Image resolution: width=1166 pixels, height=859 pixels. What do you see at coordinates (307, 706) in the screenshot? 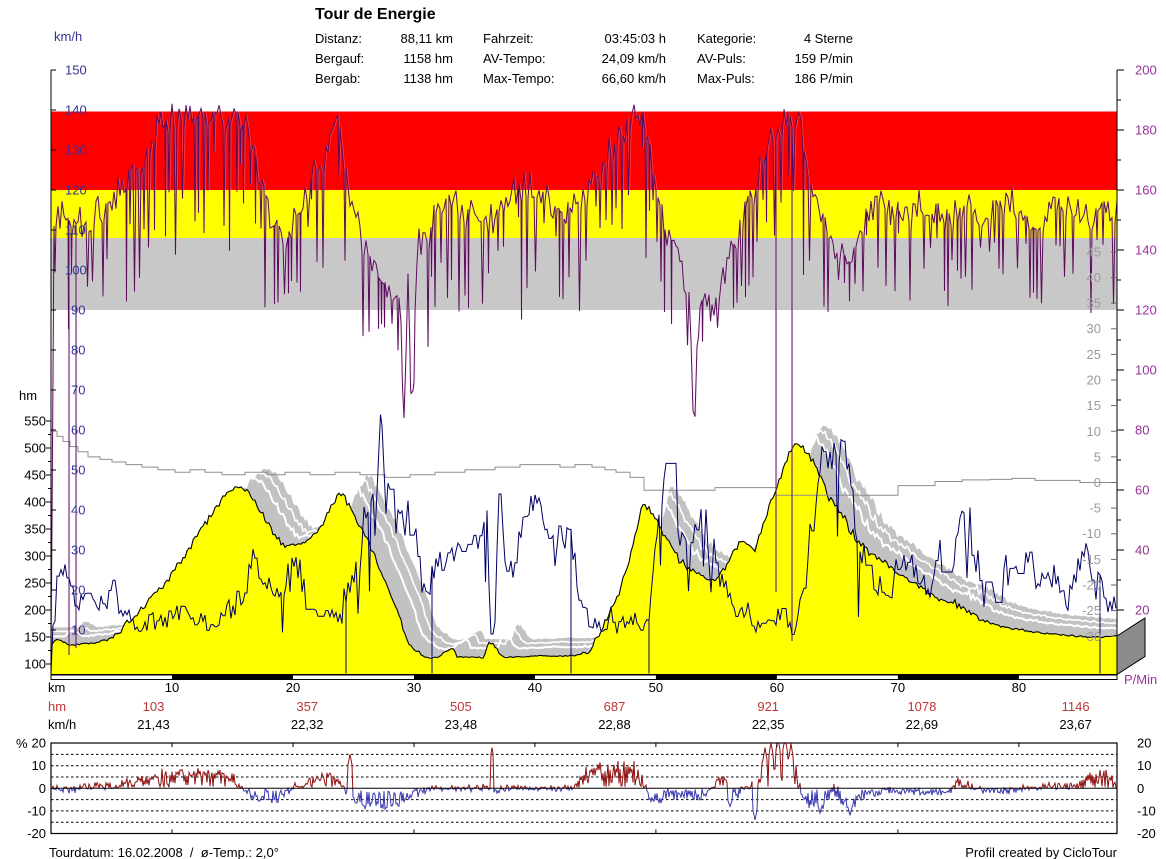
I see `svg-text: 357` at bounding box center [307, 706].